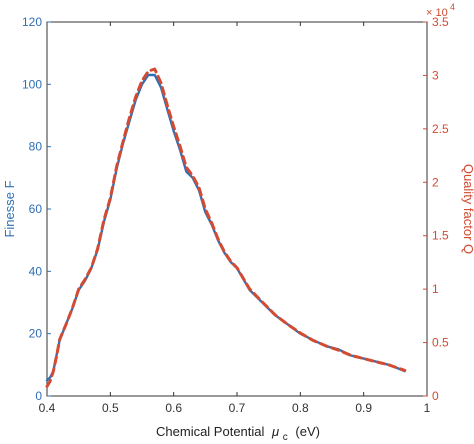  I want to click on x-tick-label: 0.8, so click(300, 408).